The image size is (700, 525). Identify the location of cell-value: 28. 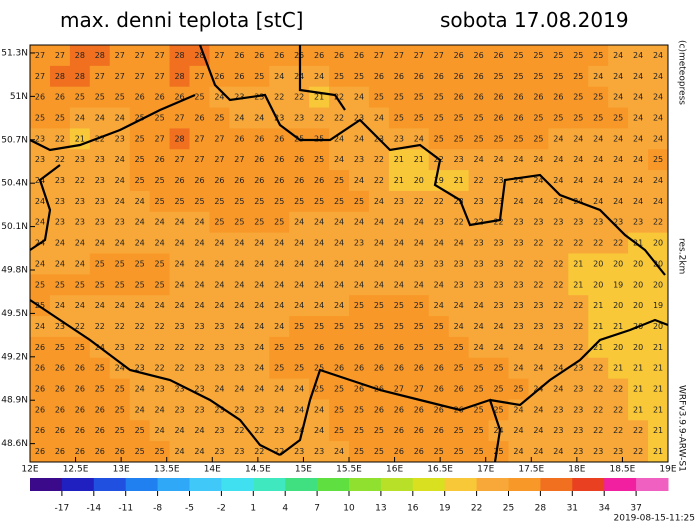
(179, 55).